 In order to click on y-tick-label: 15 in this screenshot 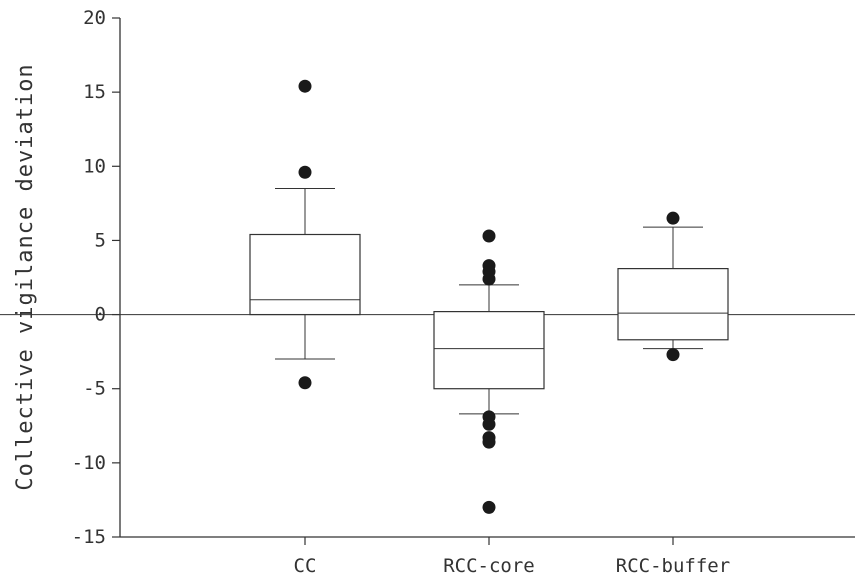, I will do `click(94, 92)`.